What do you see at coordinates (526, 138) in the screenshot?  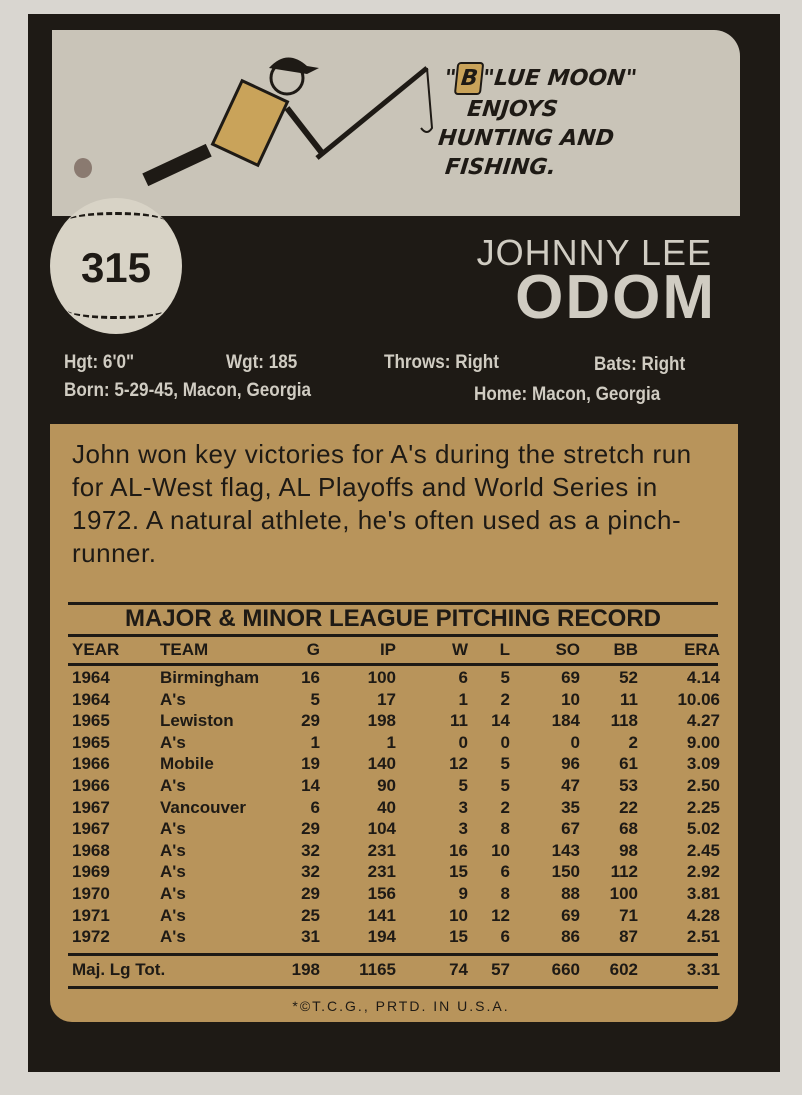 I see `quote-line: HUNTING AND` at bounding box center [526, 138].